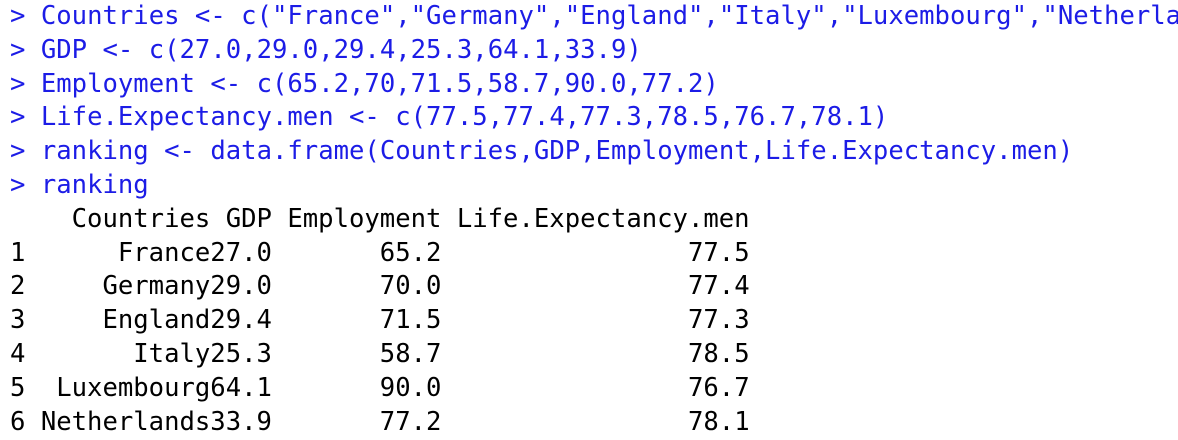 Image resolution: width=1178 pixels, height=440 pixels. I want to click on table-row: 2 Germany 29.0 70.0 77.4, so click(594, 287).